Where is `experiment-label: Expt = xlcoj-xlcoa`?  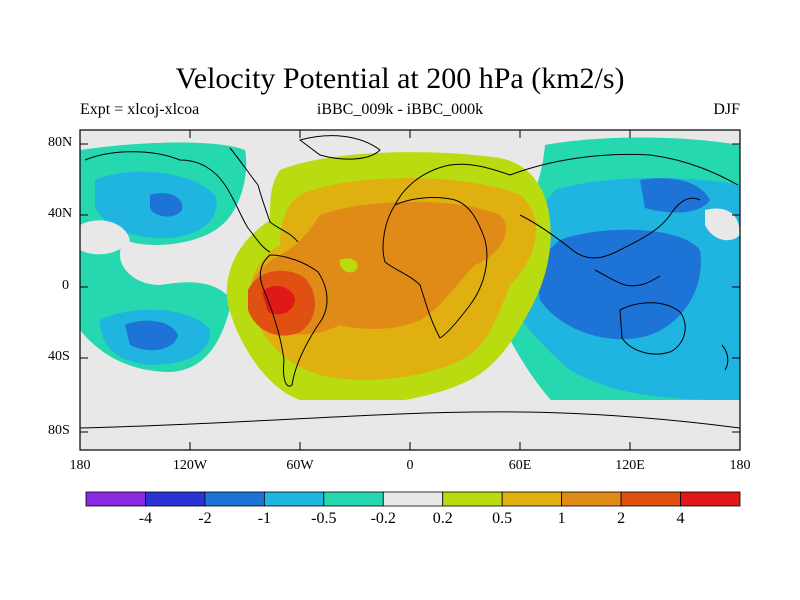 experiment-label: Expt = xlcoj-xlcoa is located at coordinates (140, 109).